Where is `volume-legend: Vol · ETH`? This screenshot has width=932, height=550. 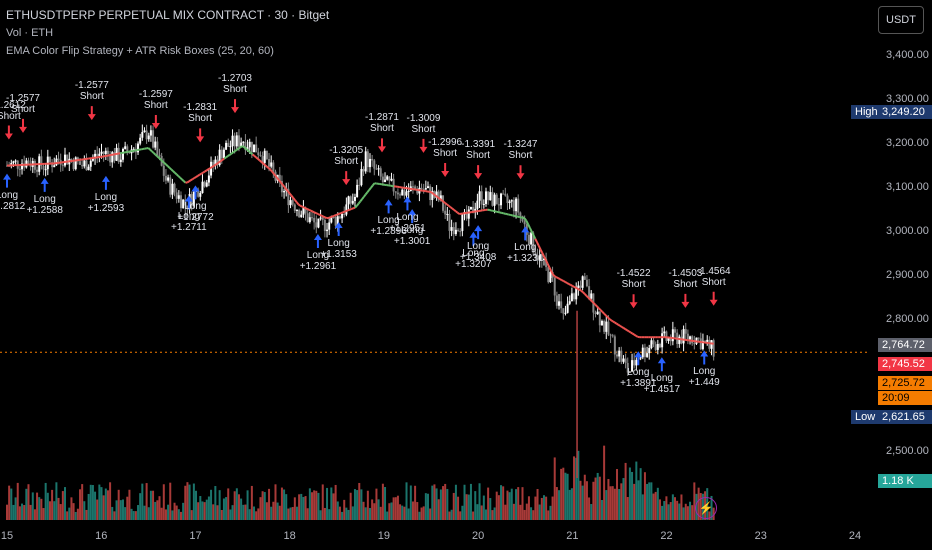 volume-legend: Vol · ETH is located at coordinates (30, 33).